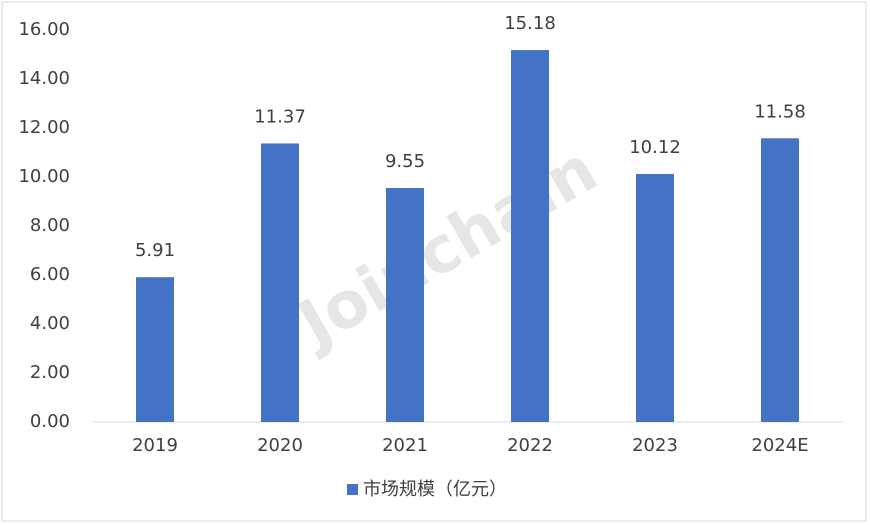 The height and width of the screenshot is (525, 870). What do you see at coordinates (155, 250) in the screenshot?
I see `data-label: 5.91` at bounding box center [155, 250].